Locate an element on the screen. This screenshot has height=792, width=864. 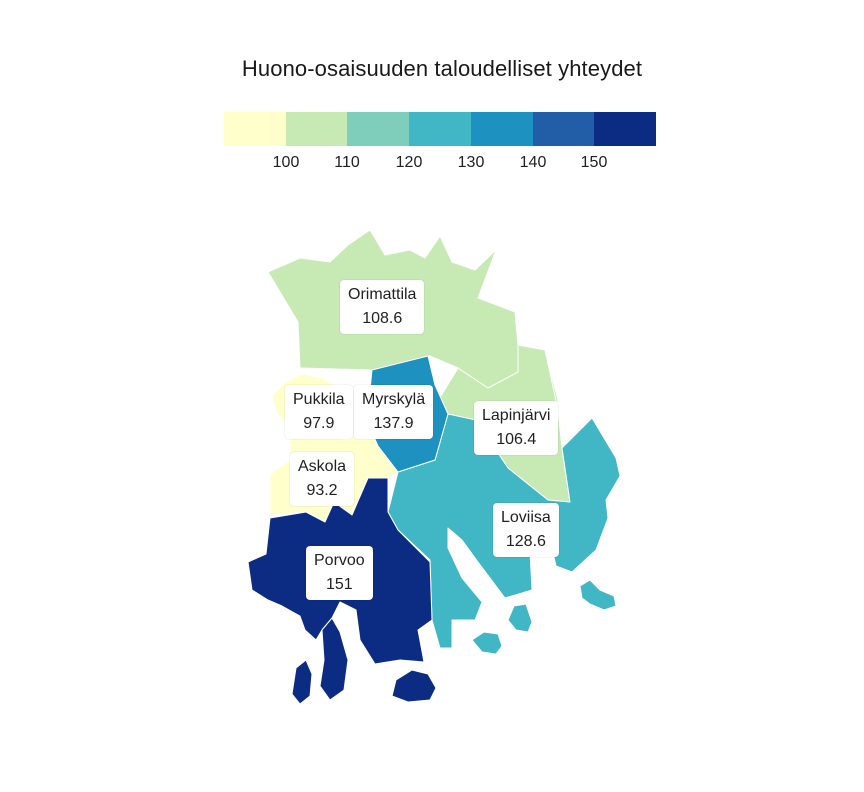
label-name: Lapinjärvi is located at coordinates (516, 415).